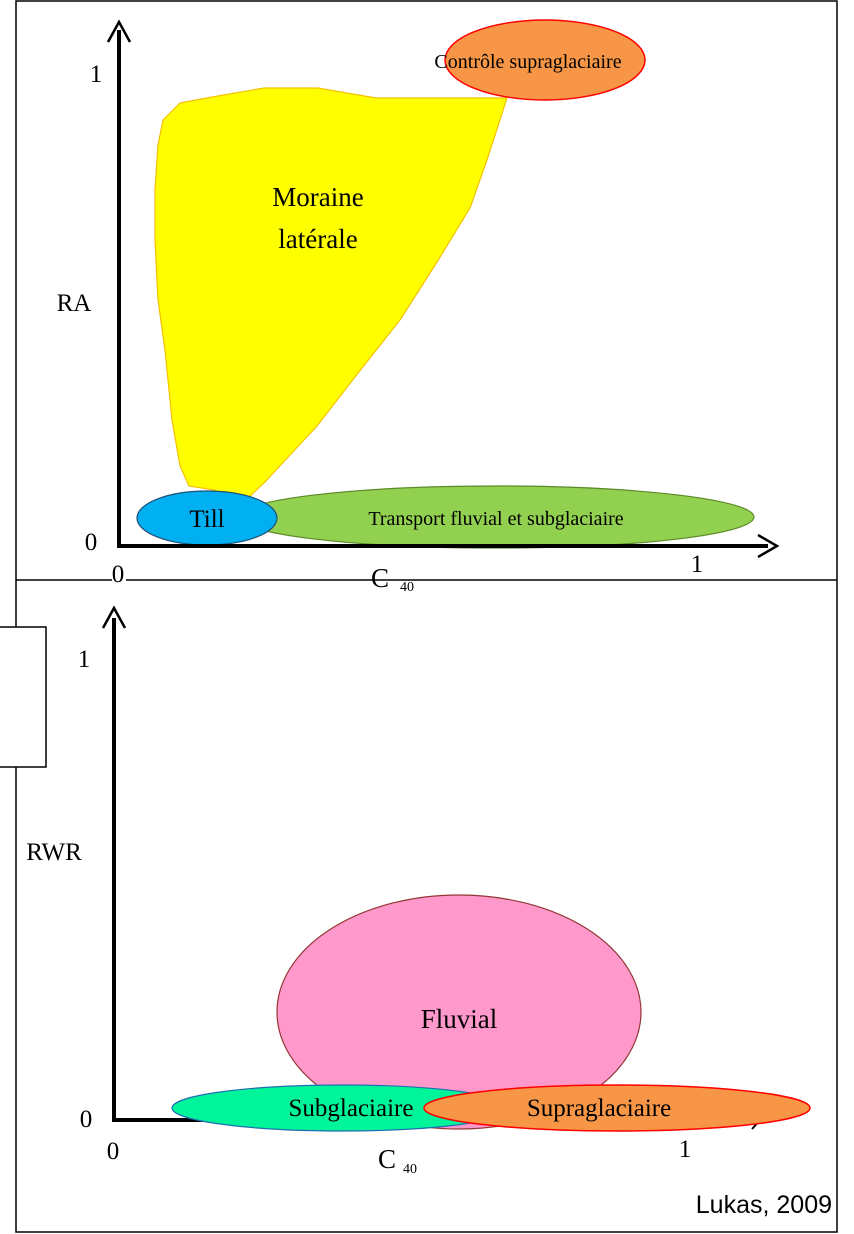  Describe the element at coordinates (119, 31) in the screenshot. I see `top-y-arrowhead` at that location.